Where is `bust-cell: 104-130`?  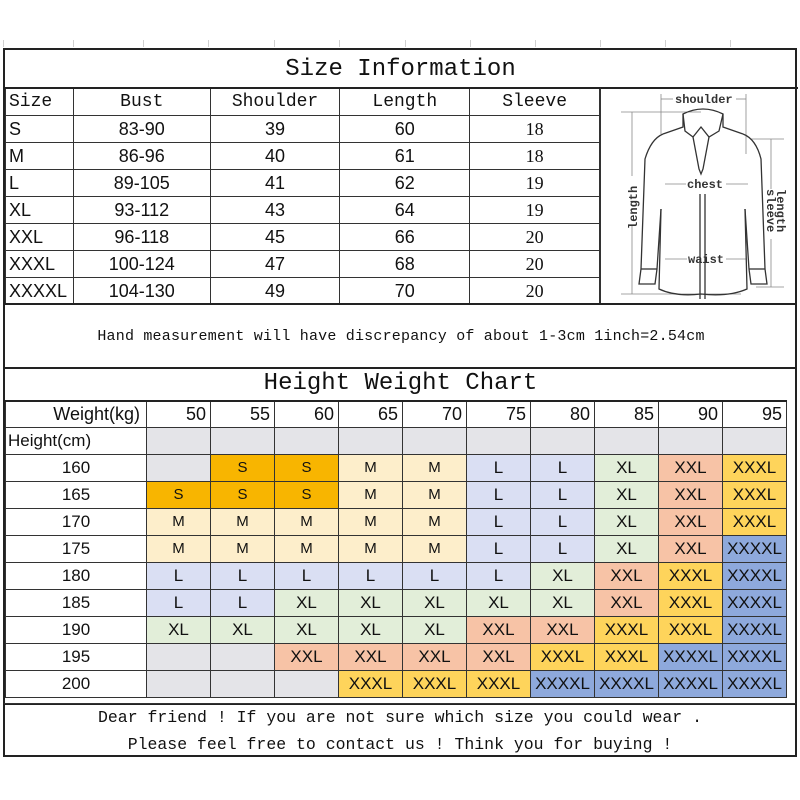
bust-cell: 104-130 is located at coordinates (141, 291).